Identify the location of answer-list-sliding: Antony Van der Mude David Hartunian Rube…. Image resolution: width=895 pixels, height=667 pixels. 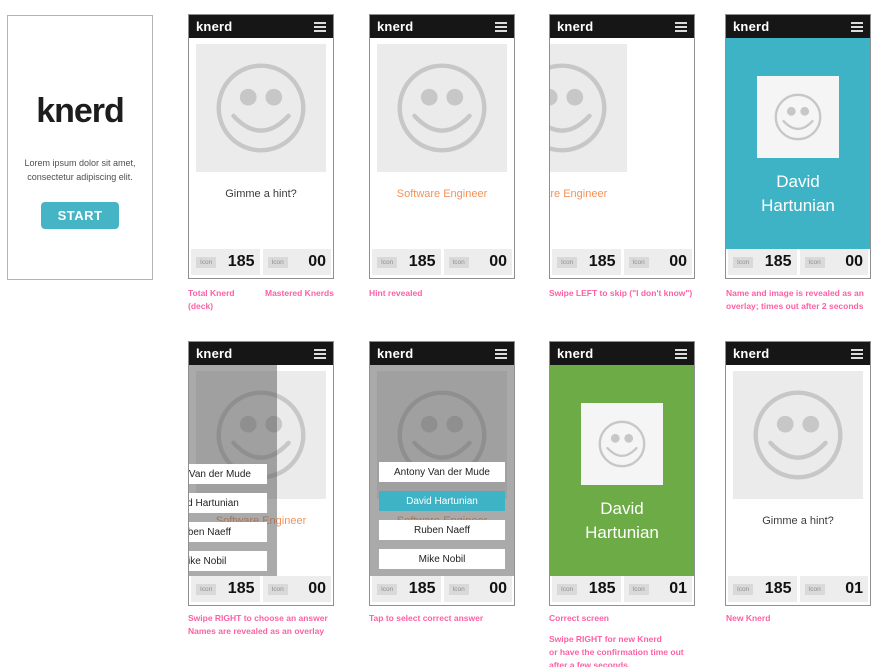
(228, 517).